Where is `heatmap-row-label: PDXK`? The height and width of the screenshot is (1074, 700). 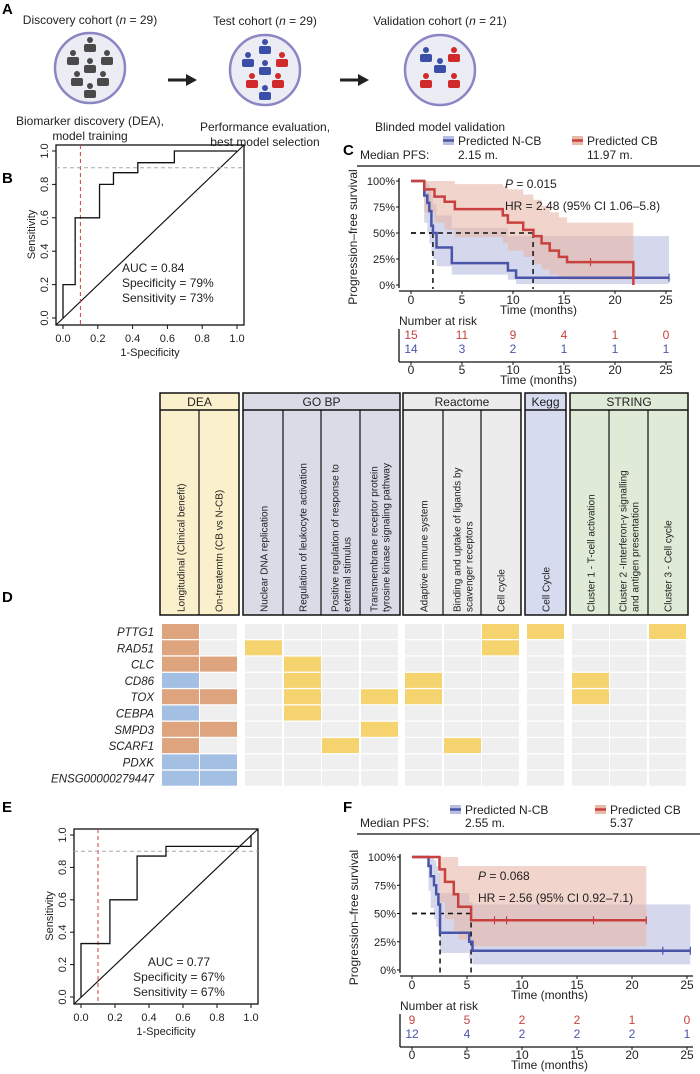 heatmap-row-label: PDXK is located at coordinates (139, 763).